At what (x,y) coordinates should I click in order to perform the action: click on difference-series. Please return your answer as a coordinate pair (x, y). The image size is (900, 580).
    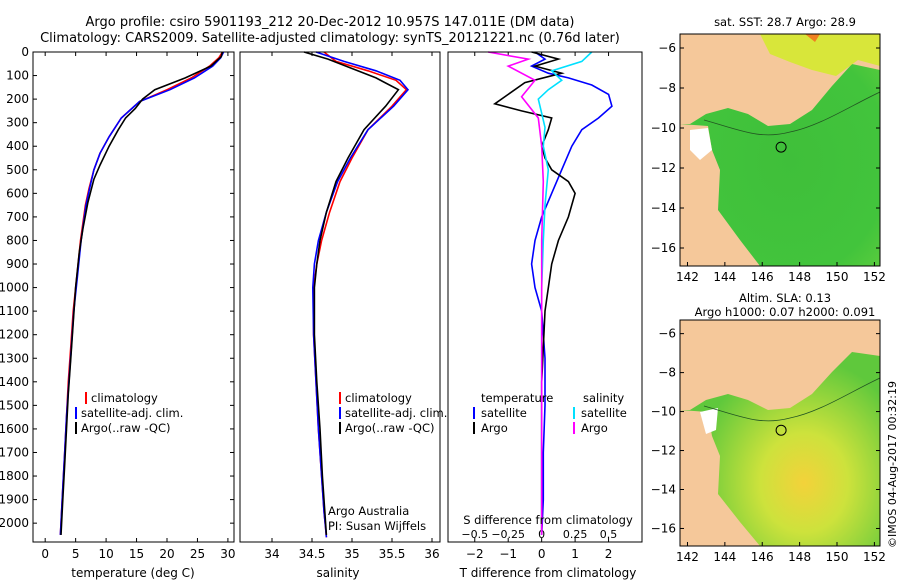
    Looking at the image, I should click on (550, 293).